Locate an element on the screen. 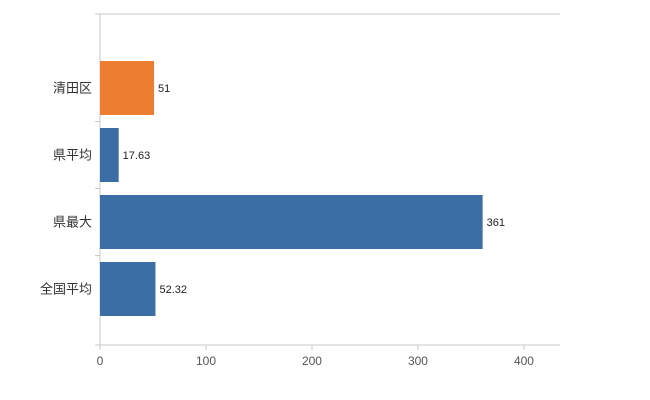 This screenshot has height=400, width=650. category-label: 県最大 is located at coordinates (72, 222).